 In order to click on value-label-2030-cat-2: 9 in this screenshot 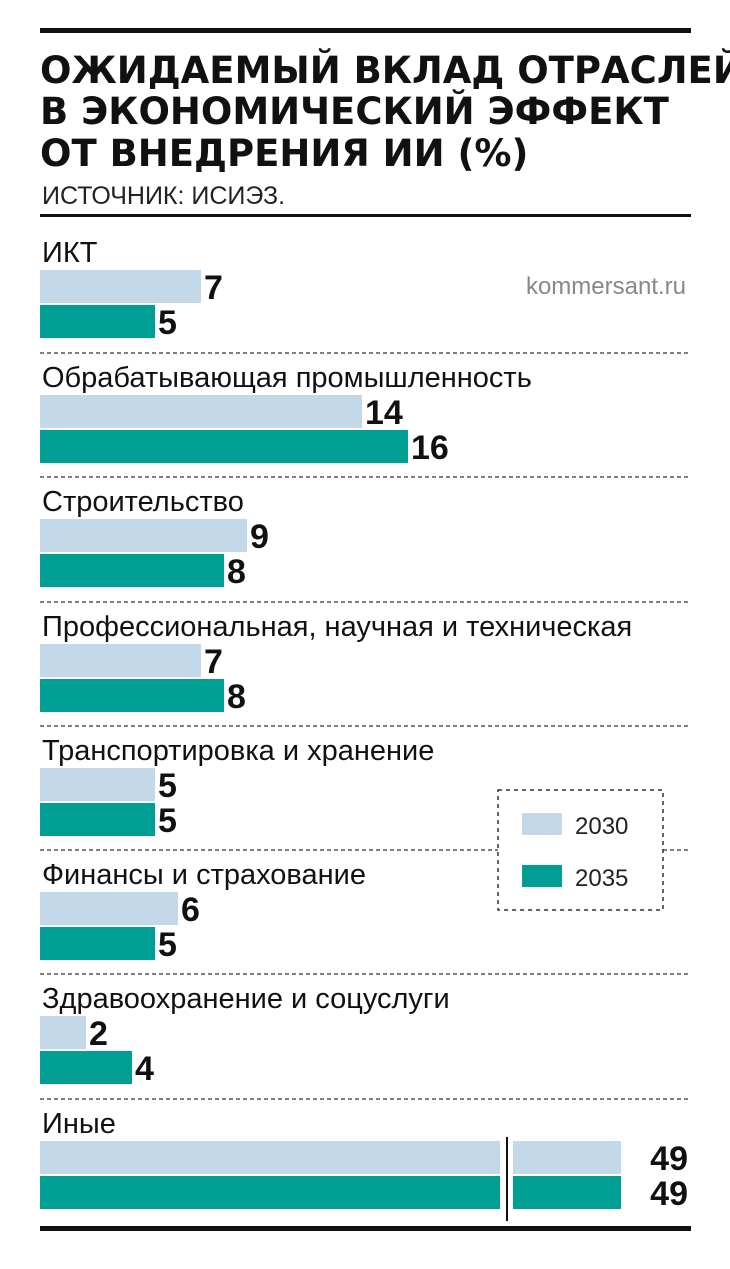, I will do `click(259, 537)`.